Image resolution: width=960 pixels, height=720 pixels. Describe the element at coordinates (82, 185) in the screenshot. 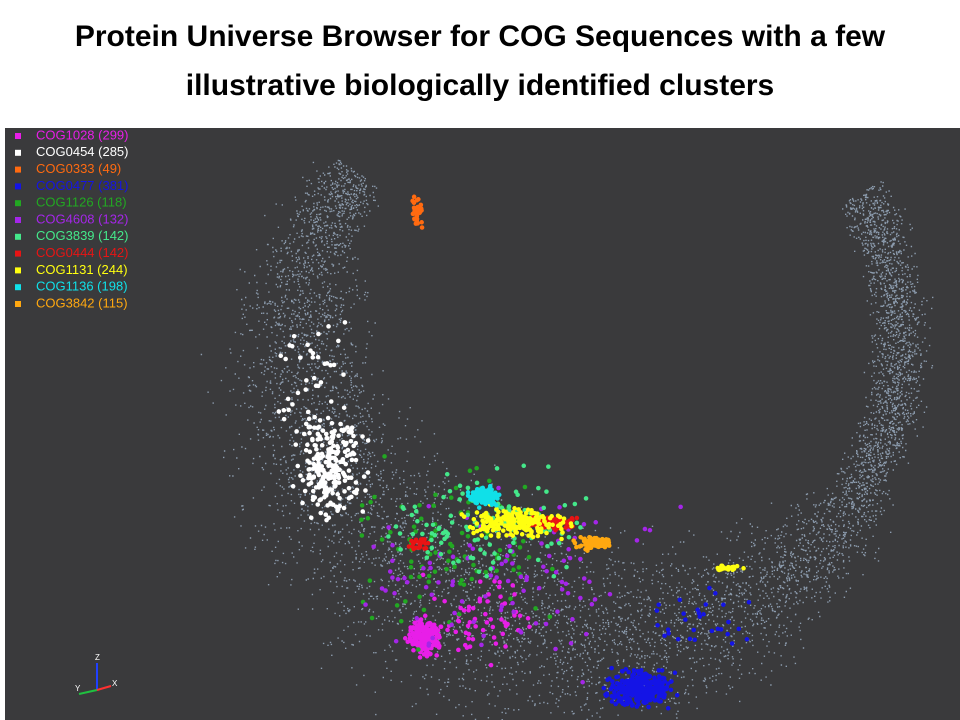

I see `legend-label: COG0477 (381)` at that location.